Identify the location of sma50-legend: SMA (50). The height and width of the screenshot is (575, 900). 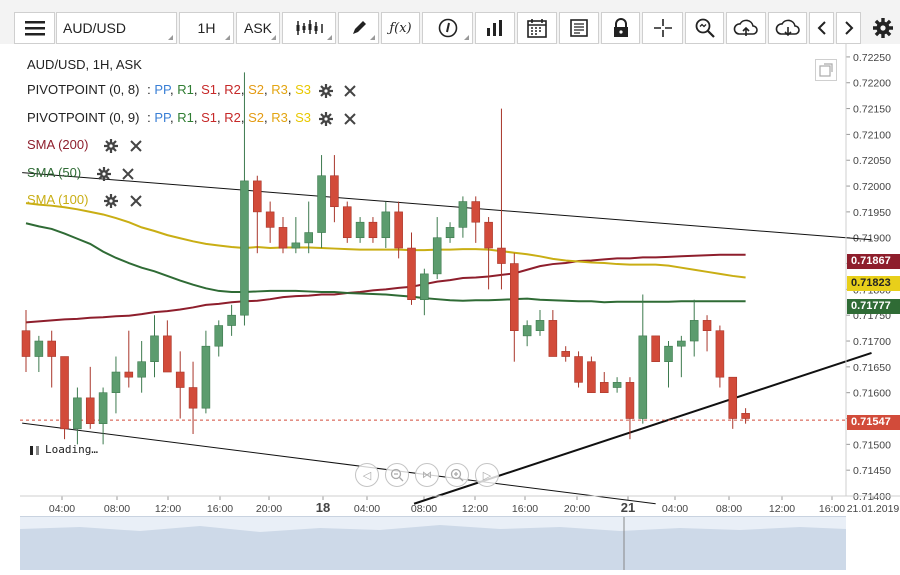
(81, 173).